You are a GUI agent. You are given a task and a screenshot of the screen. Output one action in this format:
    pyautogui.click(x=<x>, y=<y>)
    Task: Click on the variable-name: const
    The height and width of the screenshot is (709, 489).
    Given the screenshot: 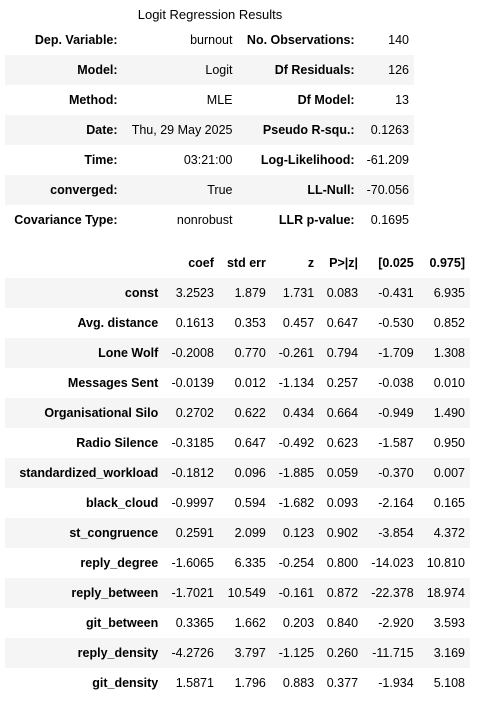 What is the action you would take?
    pyautogui.click(x=84, y=293)
    